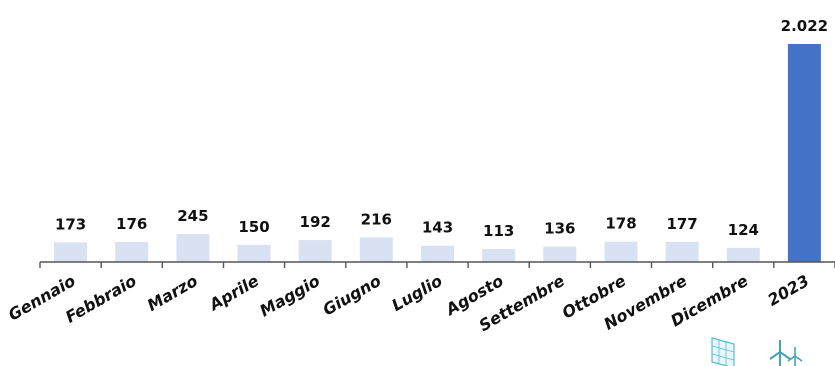 This screenshot has height=366, width=835. I want to click on bar-agosto, so click(499, 255).